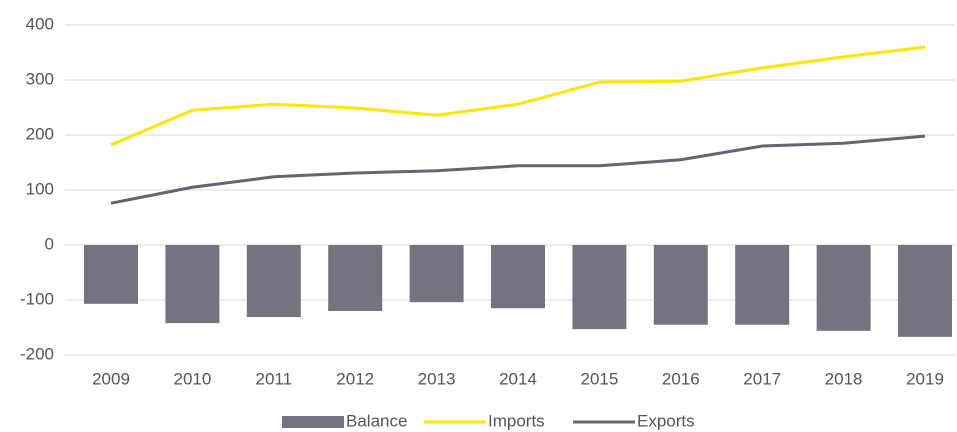 The image size is (957, 432). What do you see at coordinates (516, 420) in the screenshot?
I see `legend-label: Imports` at bounding box center [516, 420].